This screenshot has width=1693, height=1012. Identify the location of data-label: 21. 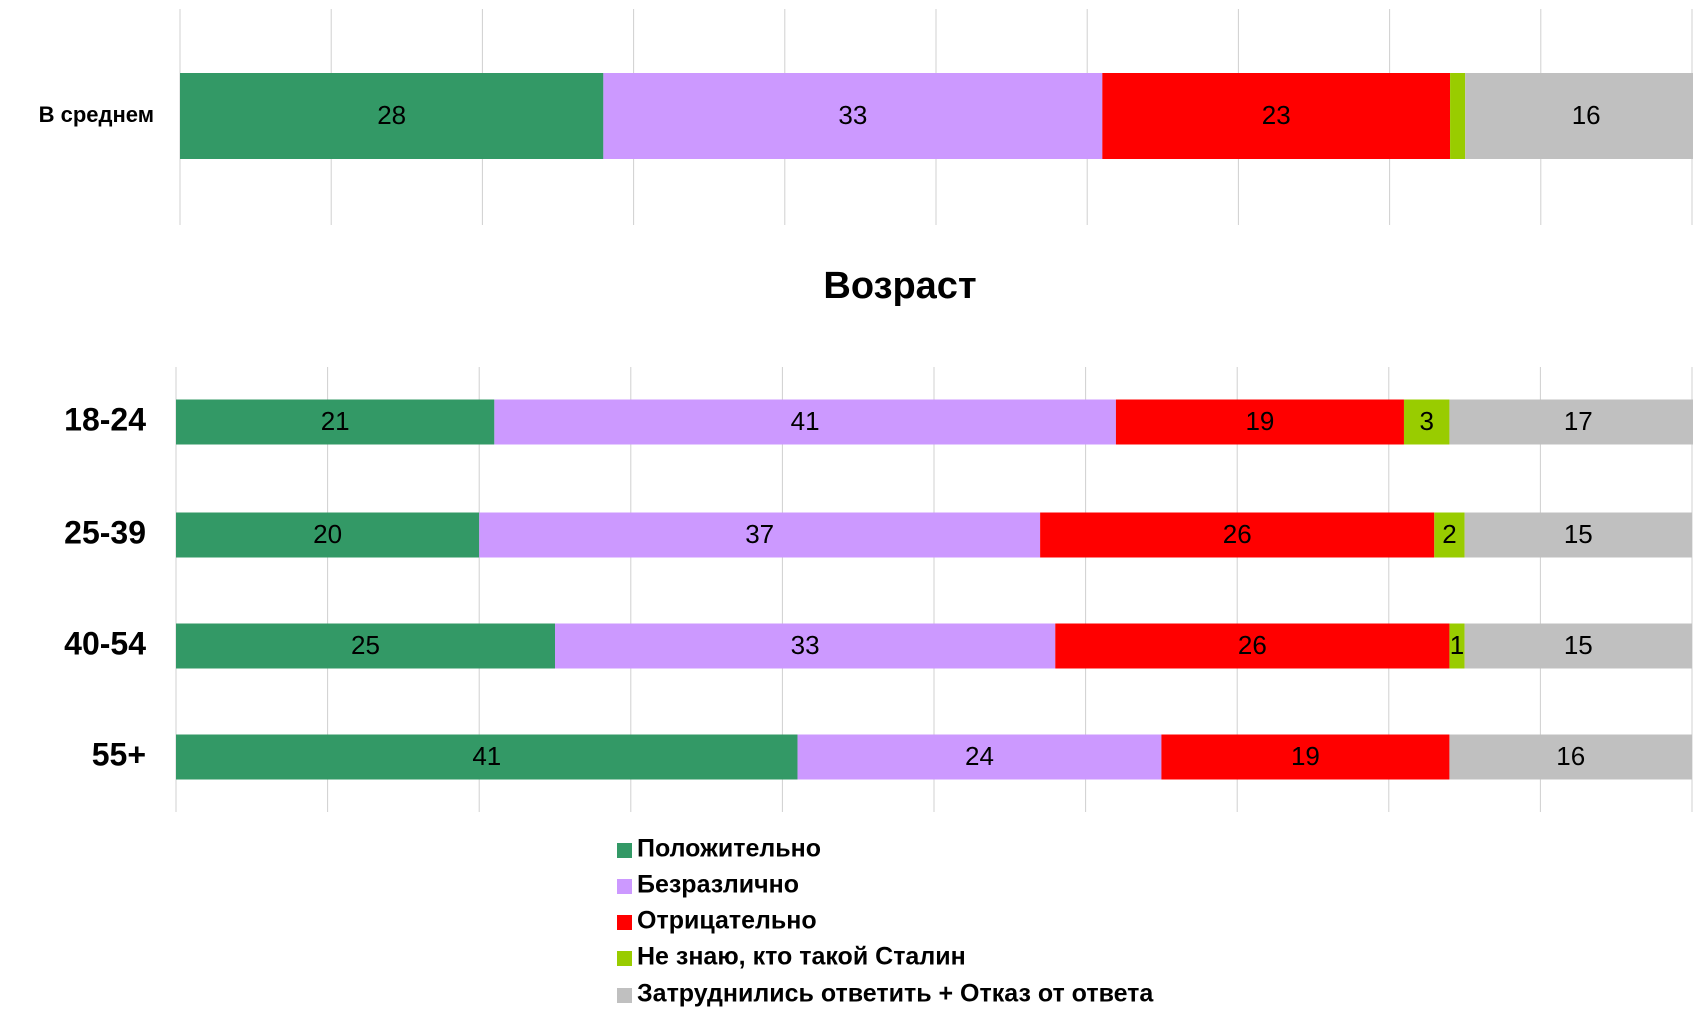
(335, 421).